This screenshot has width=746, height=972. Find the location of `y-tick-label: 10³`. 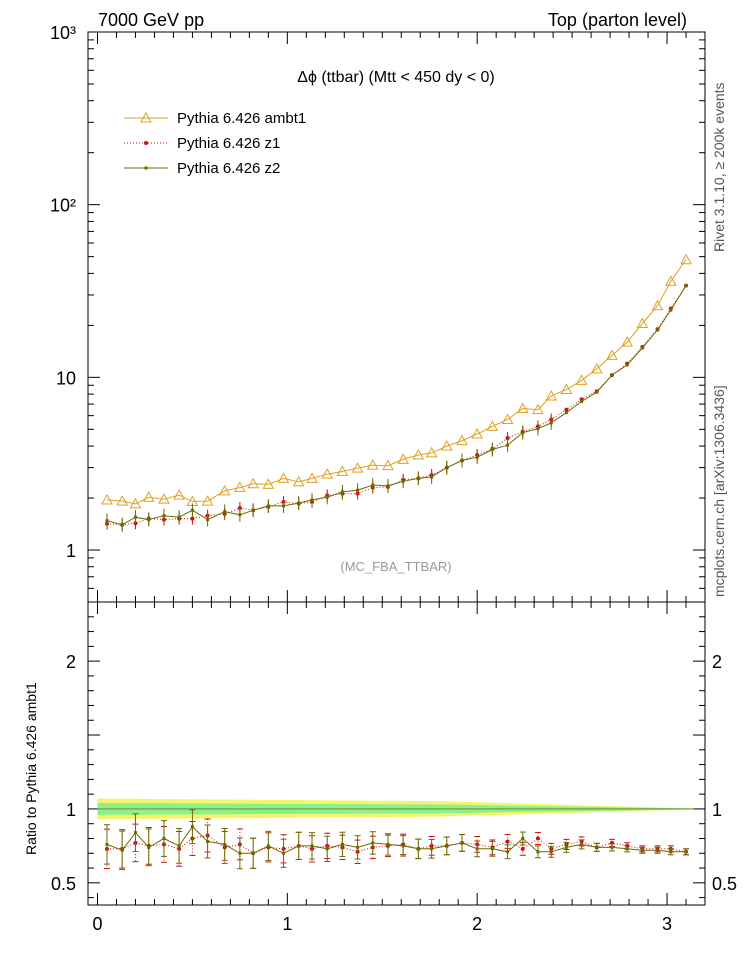

y-tick-label: 10³ is located at coordinates (63, 33).